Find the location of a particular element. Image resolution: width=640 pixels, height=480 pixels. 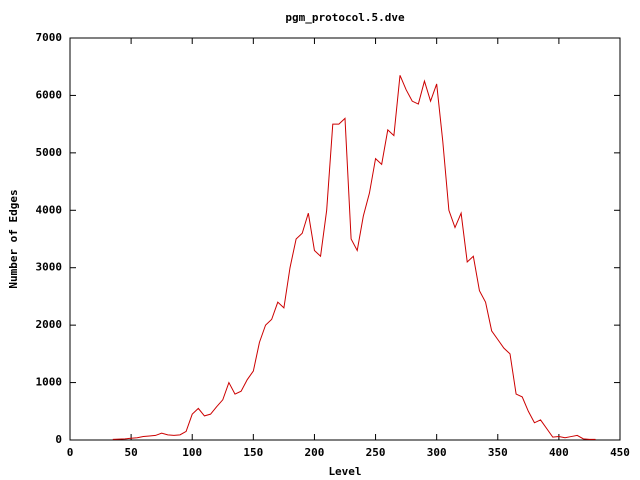

x-tick-label: 250 is located at coordinates (376, 452).